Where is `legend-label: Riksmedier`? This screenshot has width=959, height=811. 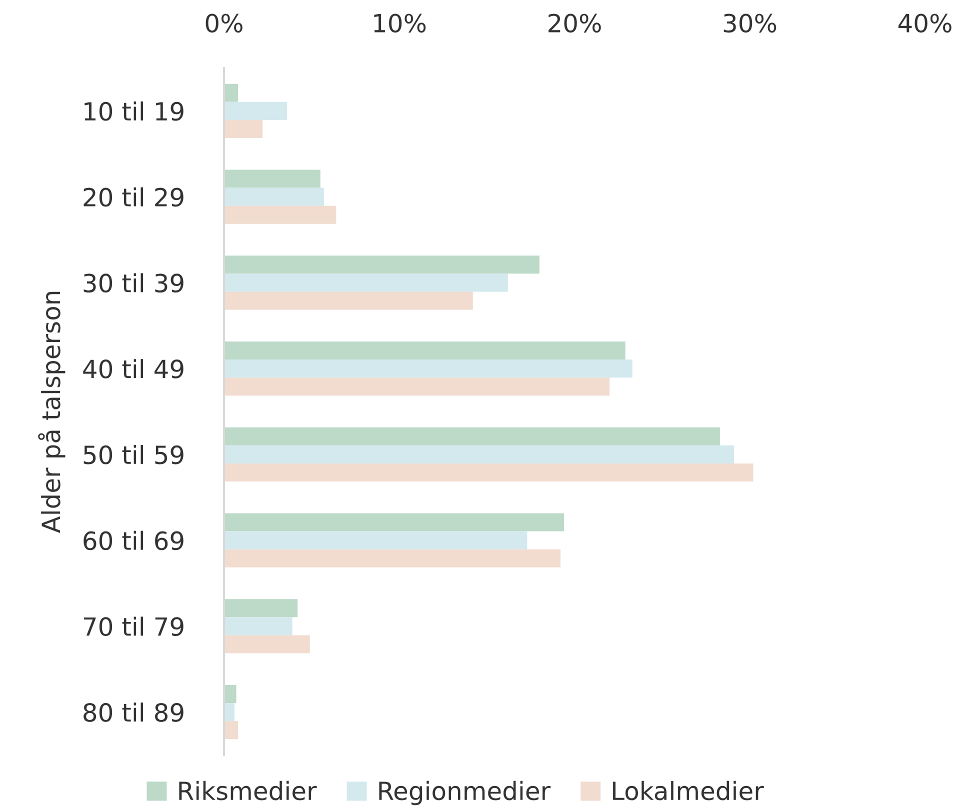
legend-label: Riksmedier is located at coordinates (248, 790).